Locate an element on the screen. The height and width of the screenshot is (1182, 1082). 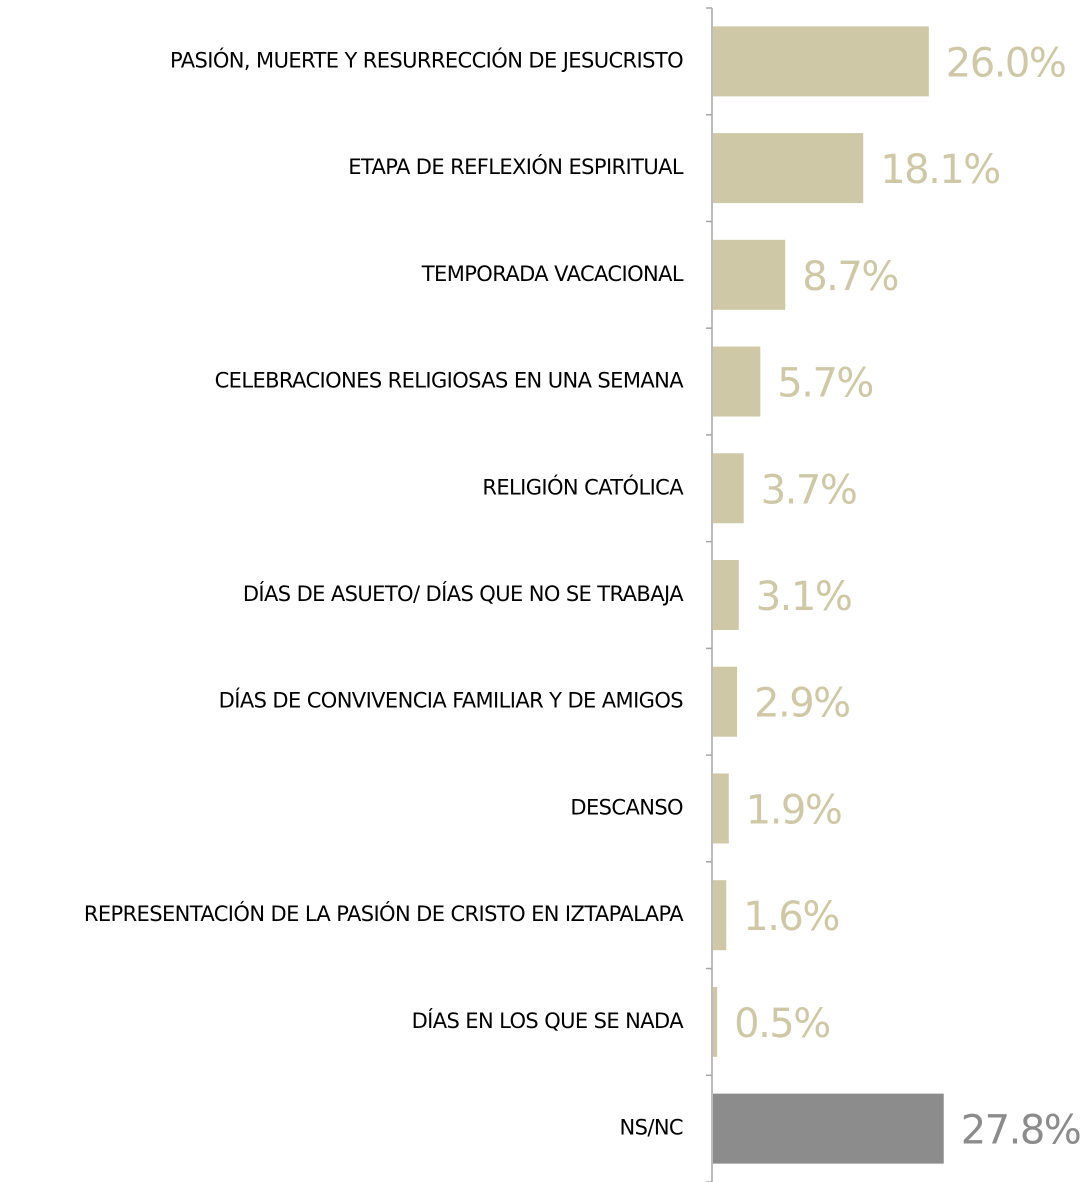
category-label: DÍAS DE CONVIVENCIA FAMILIAR Y DE AMIGOS is located at coordinates (451, 700).